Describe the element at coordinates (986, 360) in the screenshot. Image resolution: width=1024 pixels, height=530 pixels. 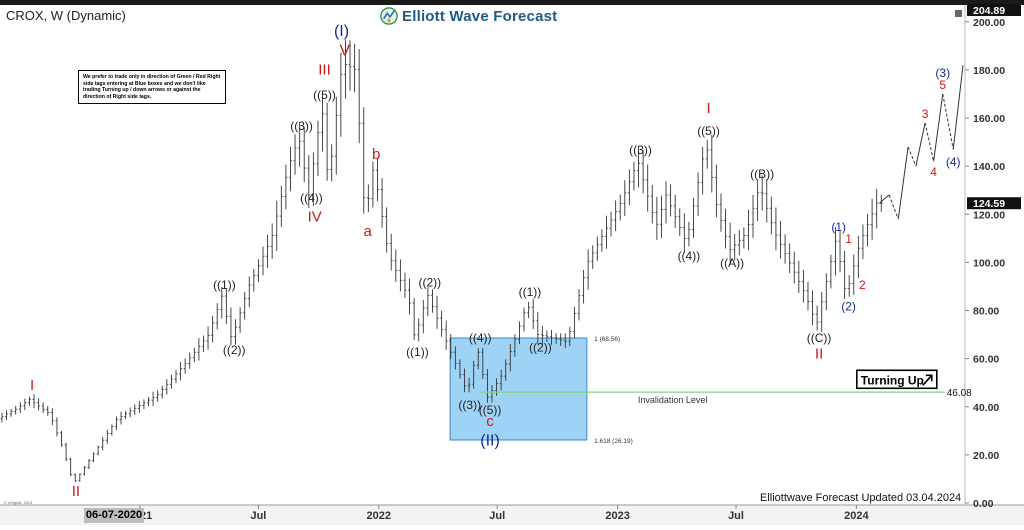
I see `y-tick-label: 60.00` at that location.